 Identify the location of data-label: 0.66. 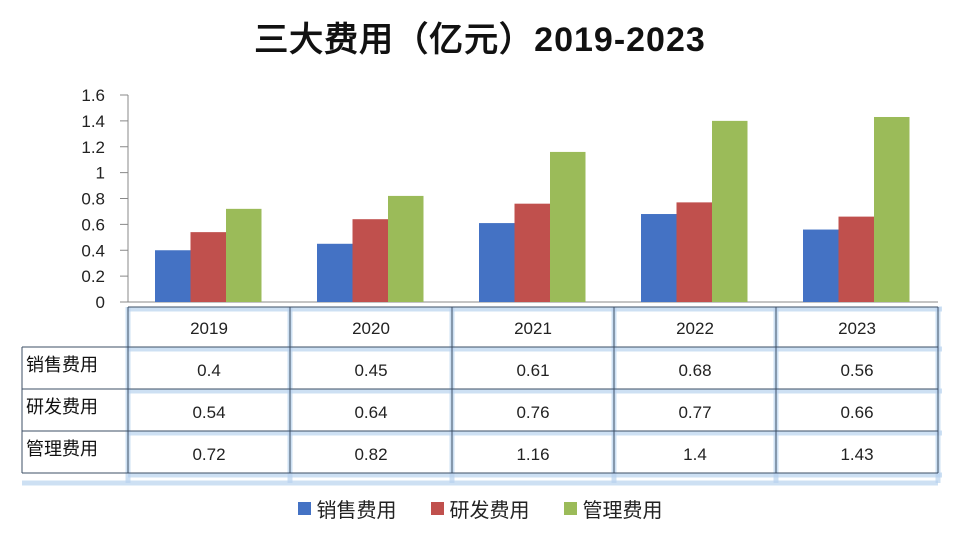
(856, 412).